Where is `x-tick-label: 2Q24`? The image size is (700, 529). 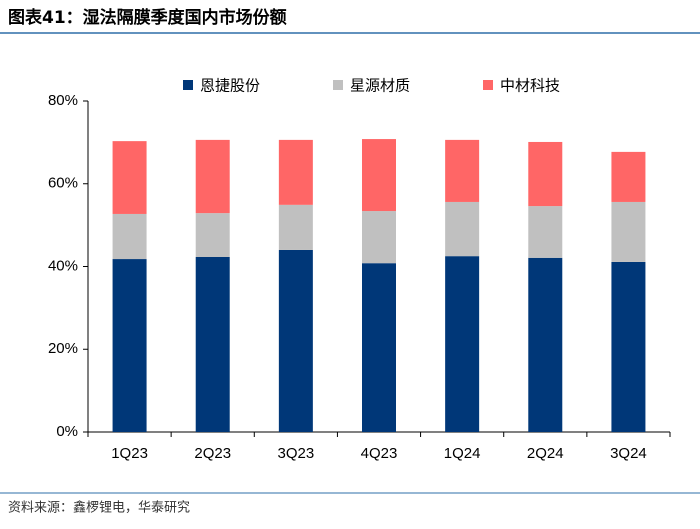 x-tick-label: 2Q24 is located at coordinates (545, 453).